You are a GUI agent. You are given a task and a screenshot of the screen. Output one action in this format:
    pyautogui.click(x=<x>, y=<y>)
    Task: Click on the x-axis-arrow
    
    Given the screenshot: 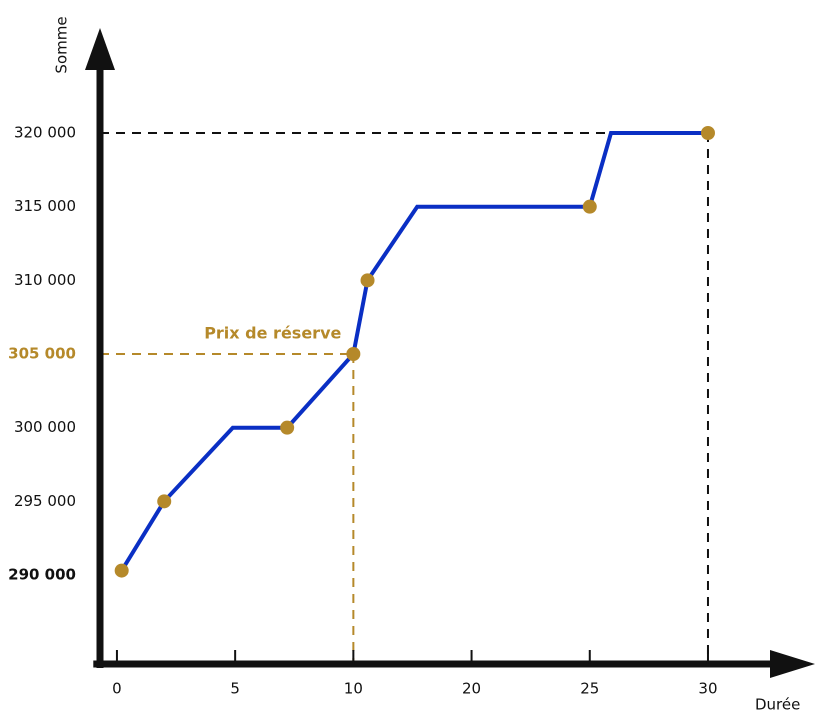 What is the action you would take?
    pyautogui.click(x=792, y=664)
    